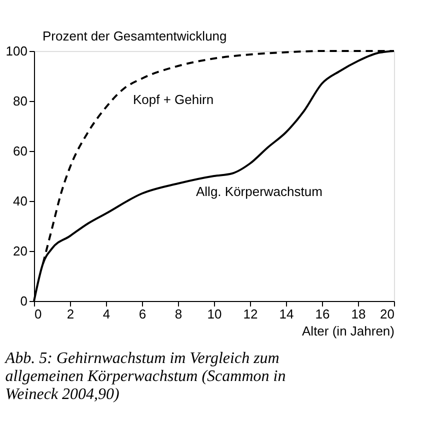 The image size is (428, 430). Describe the element at coordinates (134, 36) in the screenshot. I see `y-axis-title: Prozent der Gesamtentwicklung` at that location.